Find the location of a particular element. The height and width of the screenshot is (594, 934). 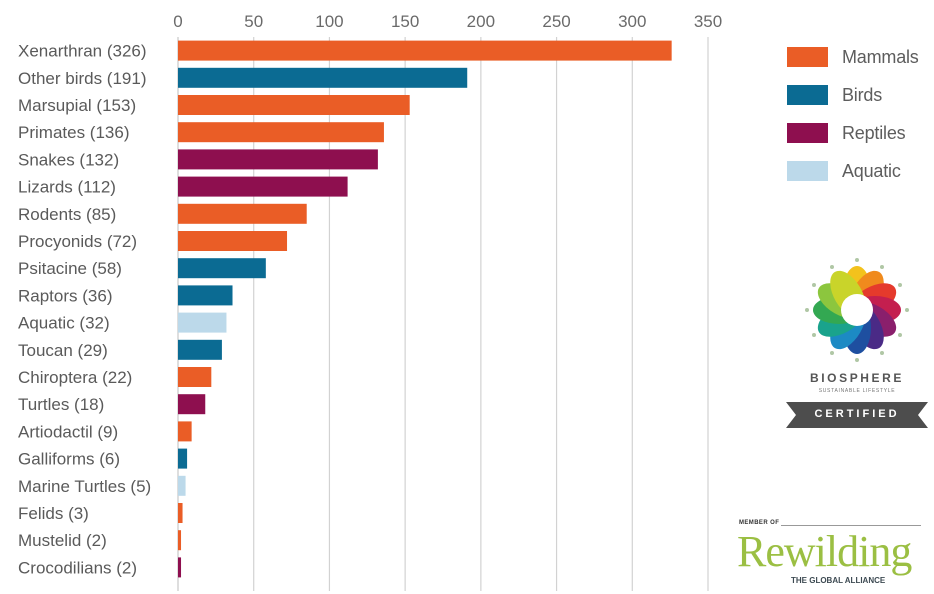

category-label: Mustelid (2) is located at coordinates (62, 540).